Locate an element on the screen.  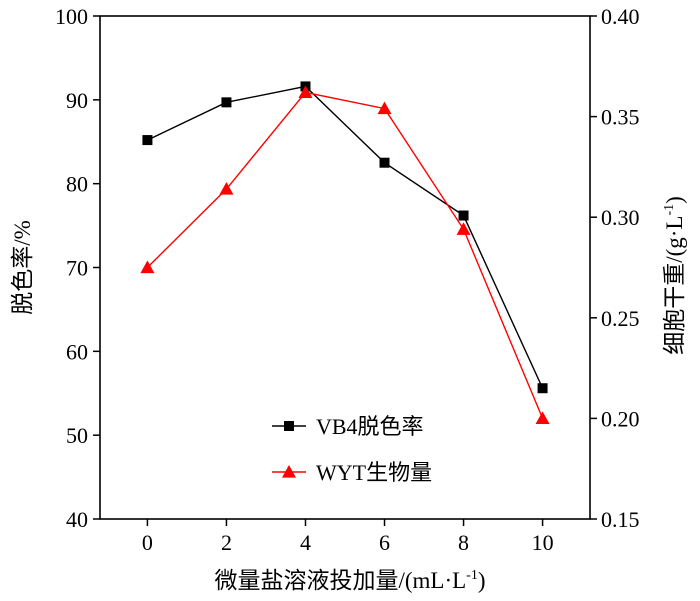
legend-label-2: WYT生物量 is located at coordinates (374, 472).